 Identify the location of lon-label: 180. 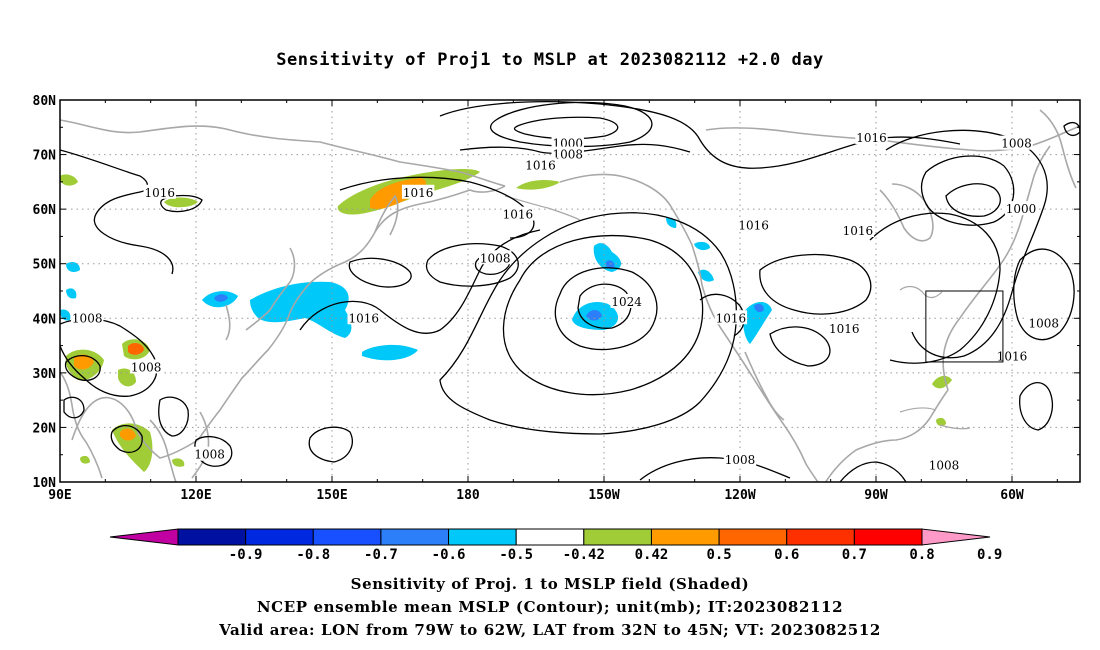
(468, 495).